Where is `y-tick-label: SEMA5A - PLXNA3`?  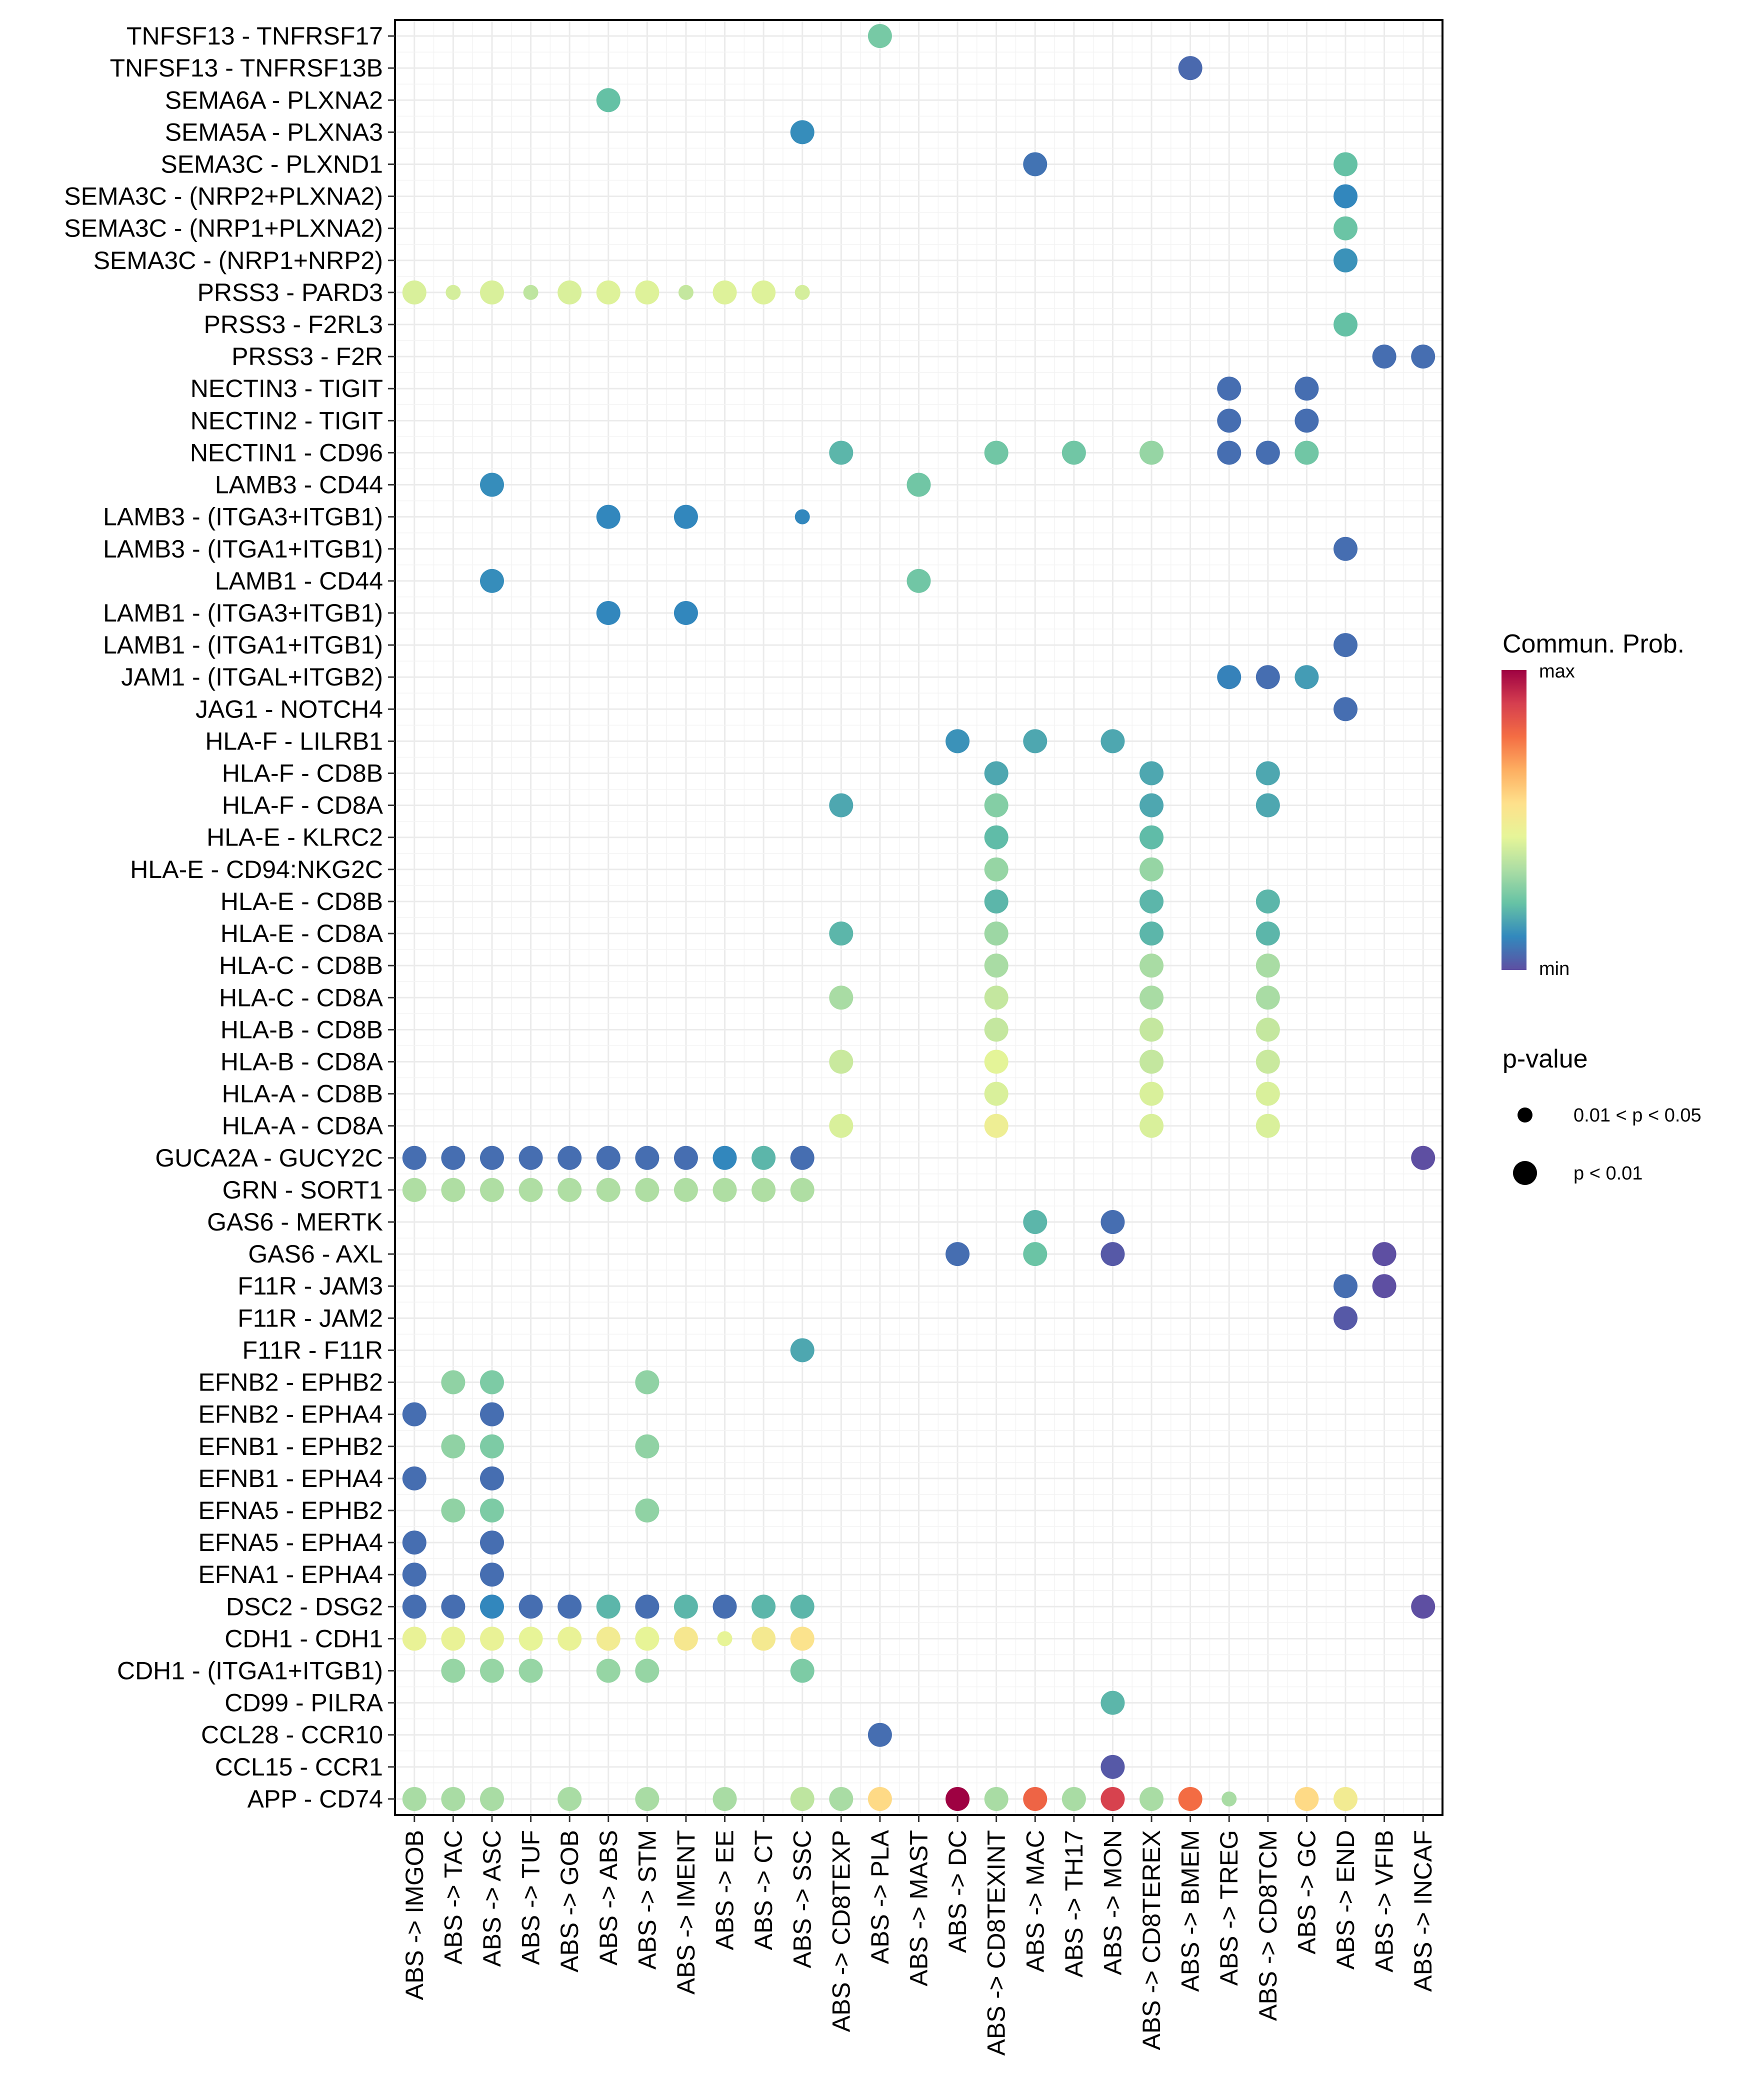
y-tick-label: SEMA5A - PLXNA3 is located at coordinates (274, 132).